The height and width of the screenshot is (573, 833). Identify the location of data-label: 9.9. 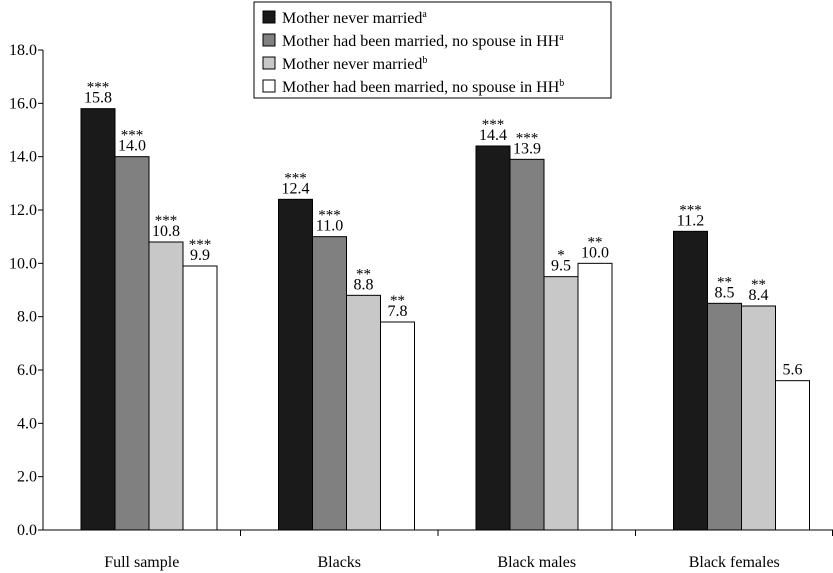
(200, 255).